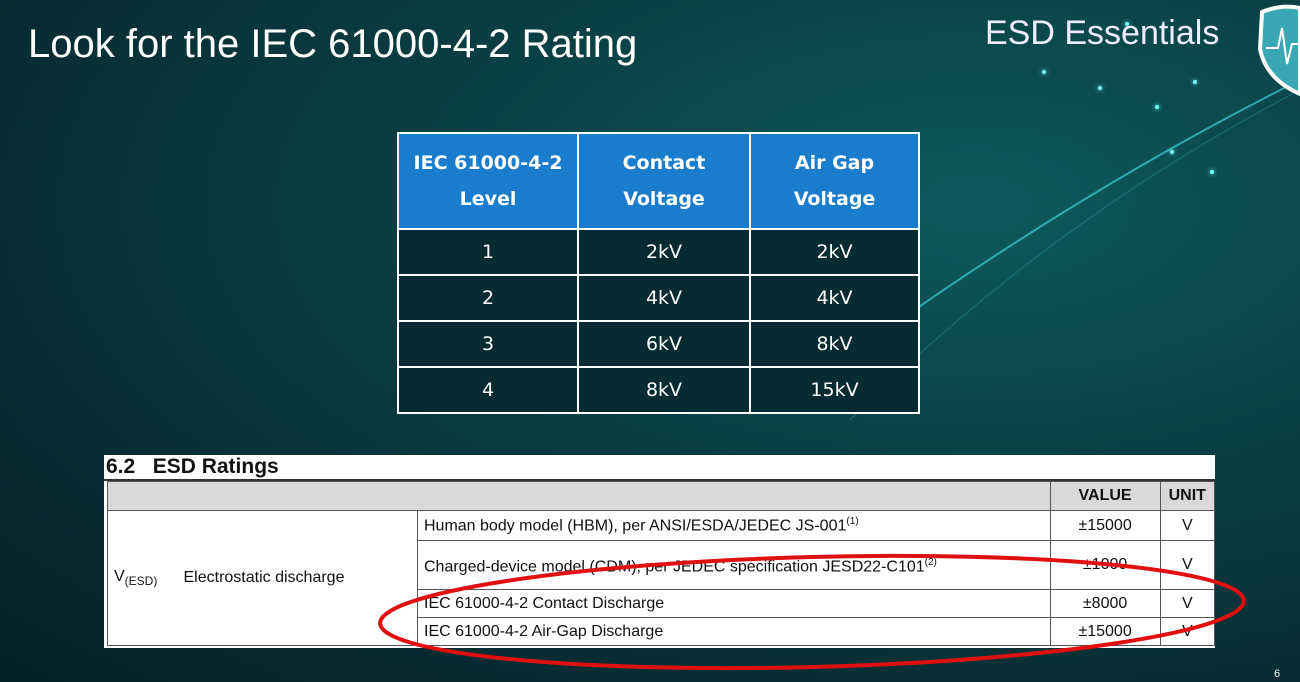 This screenshot has width=1300, height=682. I want to click on header-value: VALUE, so click(1105, 496).